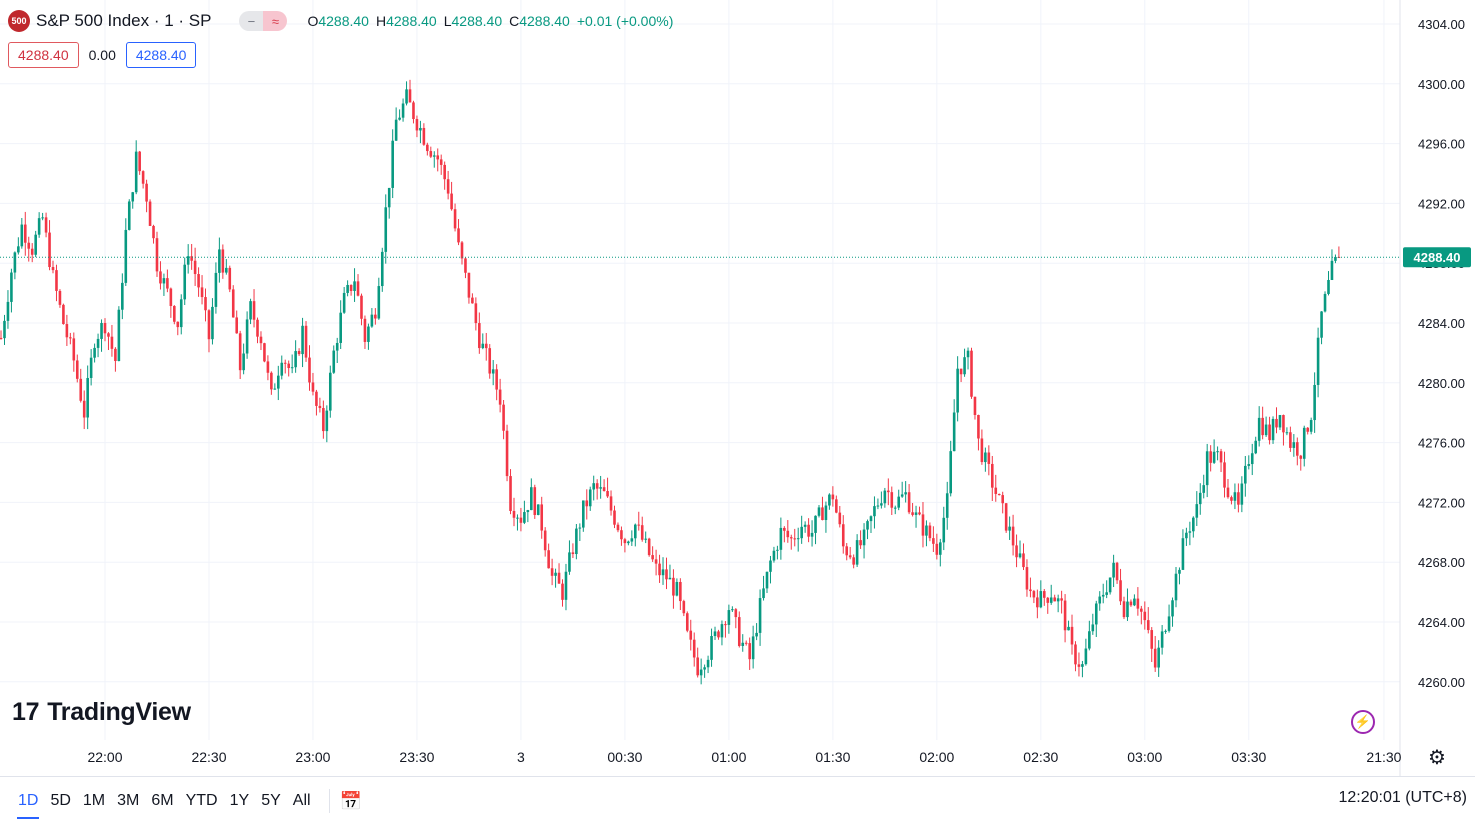  What do you see at coordinates (19, 21) in the screenshot?
I see `symbol-logo-icon: 500` at bounding box center [19, 21].